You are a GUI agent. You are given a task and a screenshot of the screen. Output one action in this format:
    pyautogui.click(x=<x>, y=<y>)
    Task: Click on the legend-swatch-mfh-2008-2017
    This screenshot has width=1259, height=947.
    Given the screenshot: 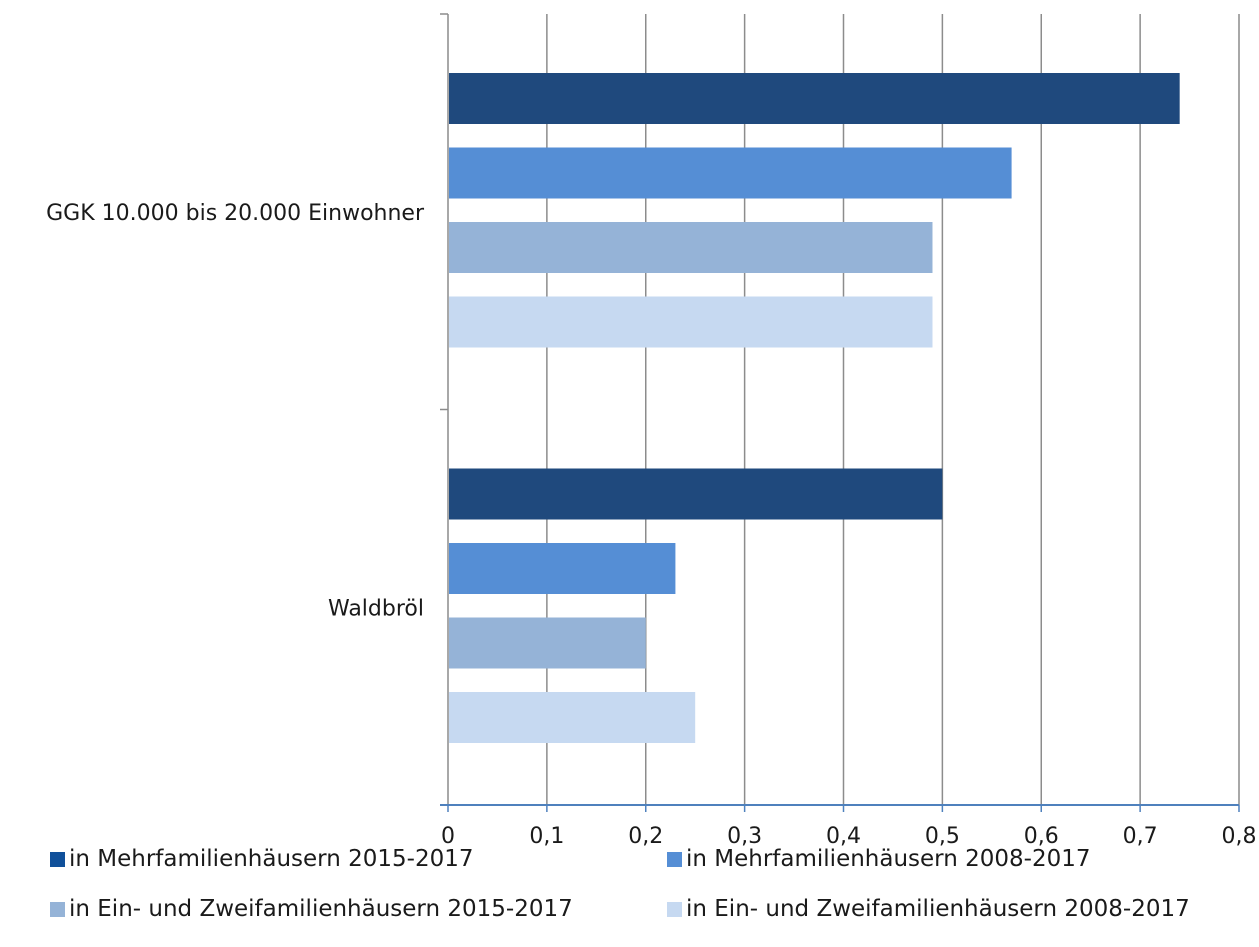 What is the action you would take?
    pyautogui.click(x=674, y=859)
    